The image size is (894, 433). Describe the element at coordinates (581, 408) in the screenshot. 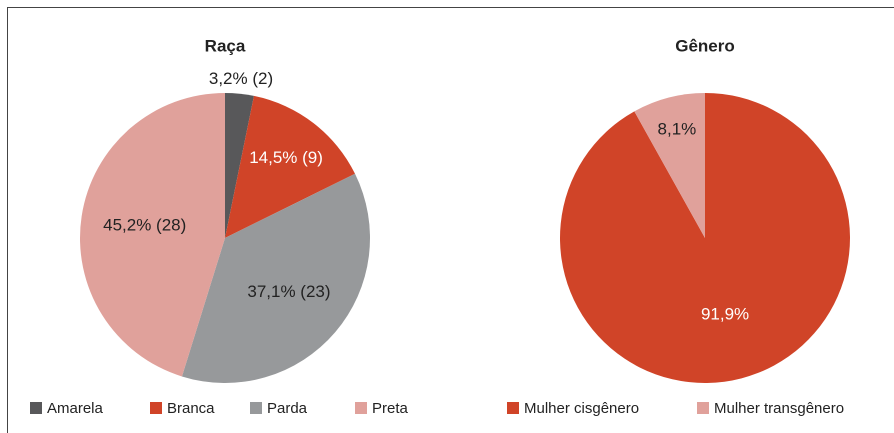

I see `legend-label: Mulher cisgênero` at that location.